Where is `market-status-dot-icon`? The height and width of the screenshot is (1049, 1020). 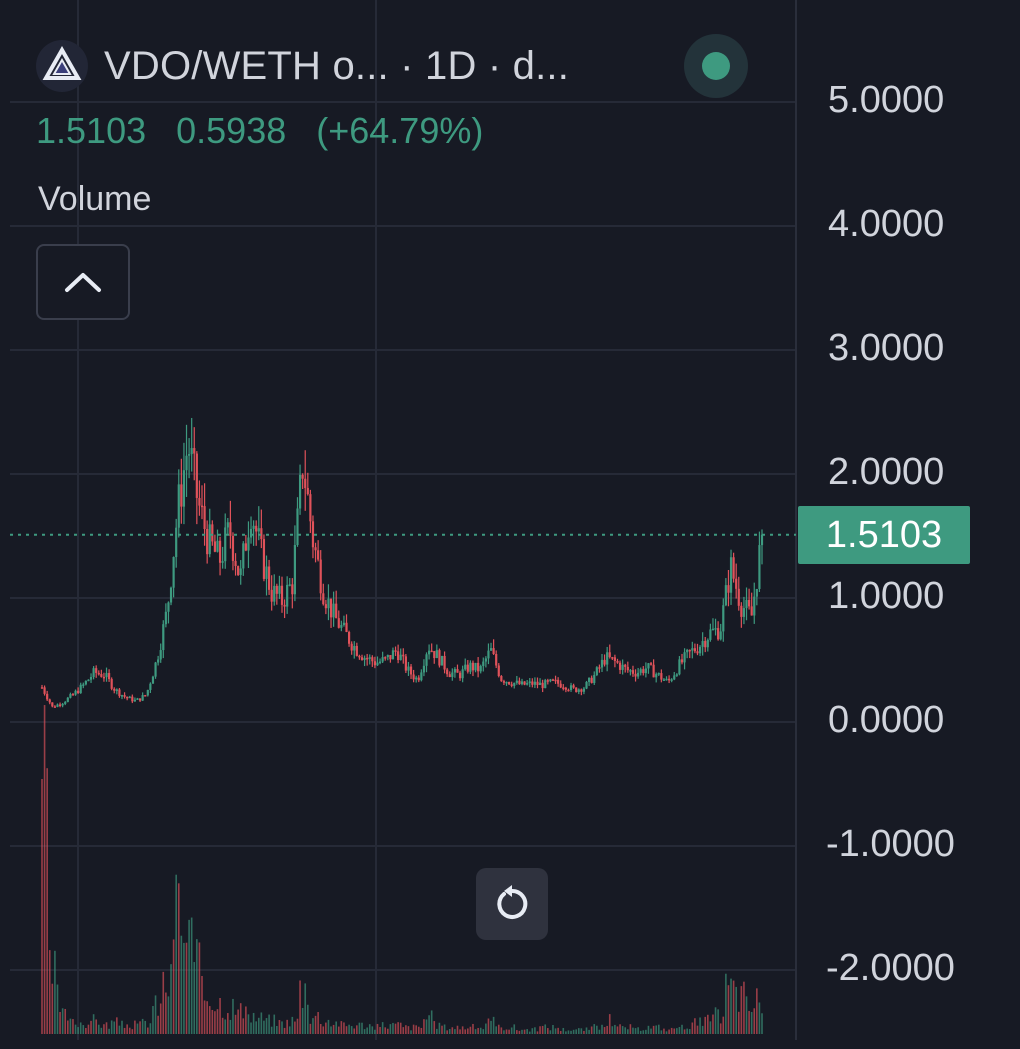 market-status-dot-icon is located at coordinates (716, 66).